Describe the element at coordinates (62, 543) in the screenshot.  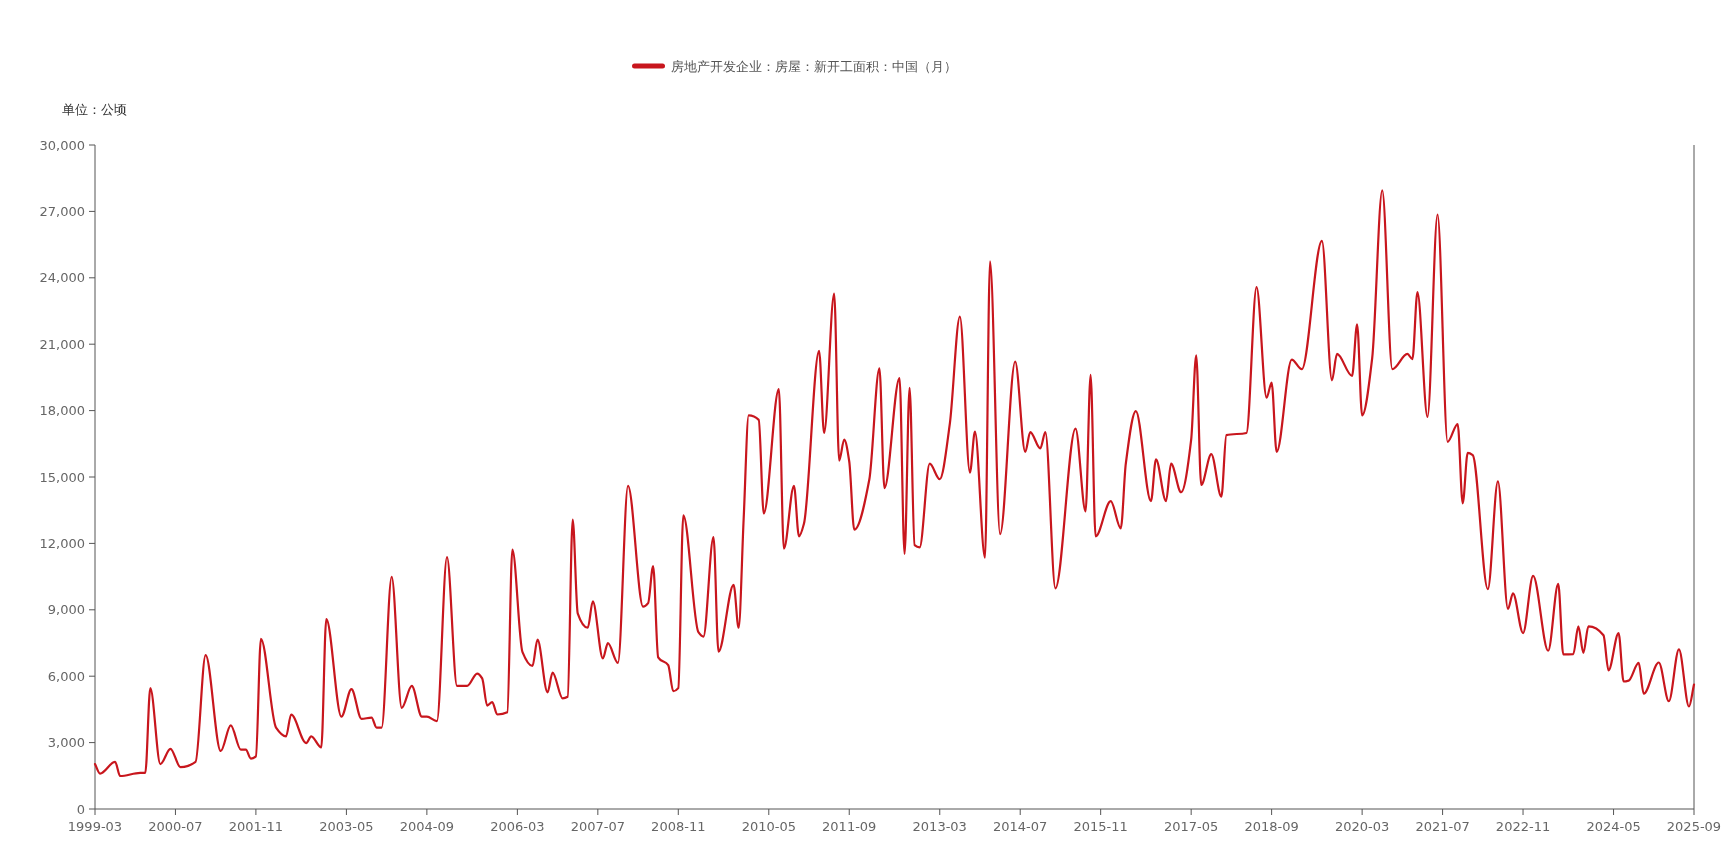
I see `y-tick-label: 12,000` at that location.